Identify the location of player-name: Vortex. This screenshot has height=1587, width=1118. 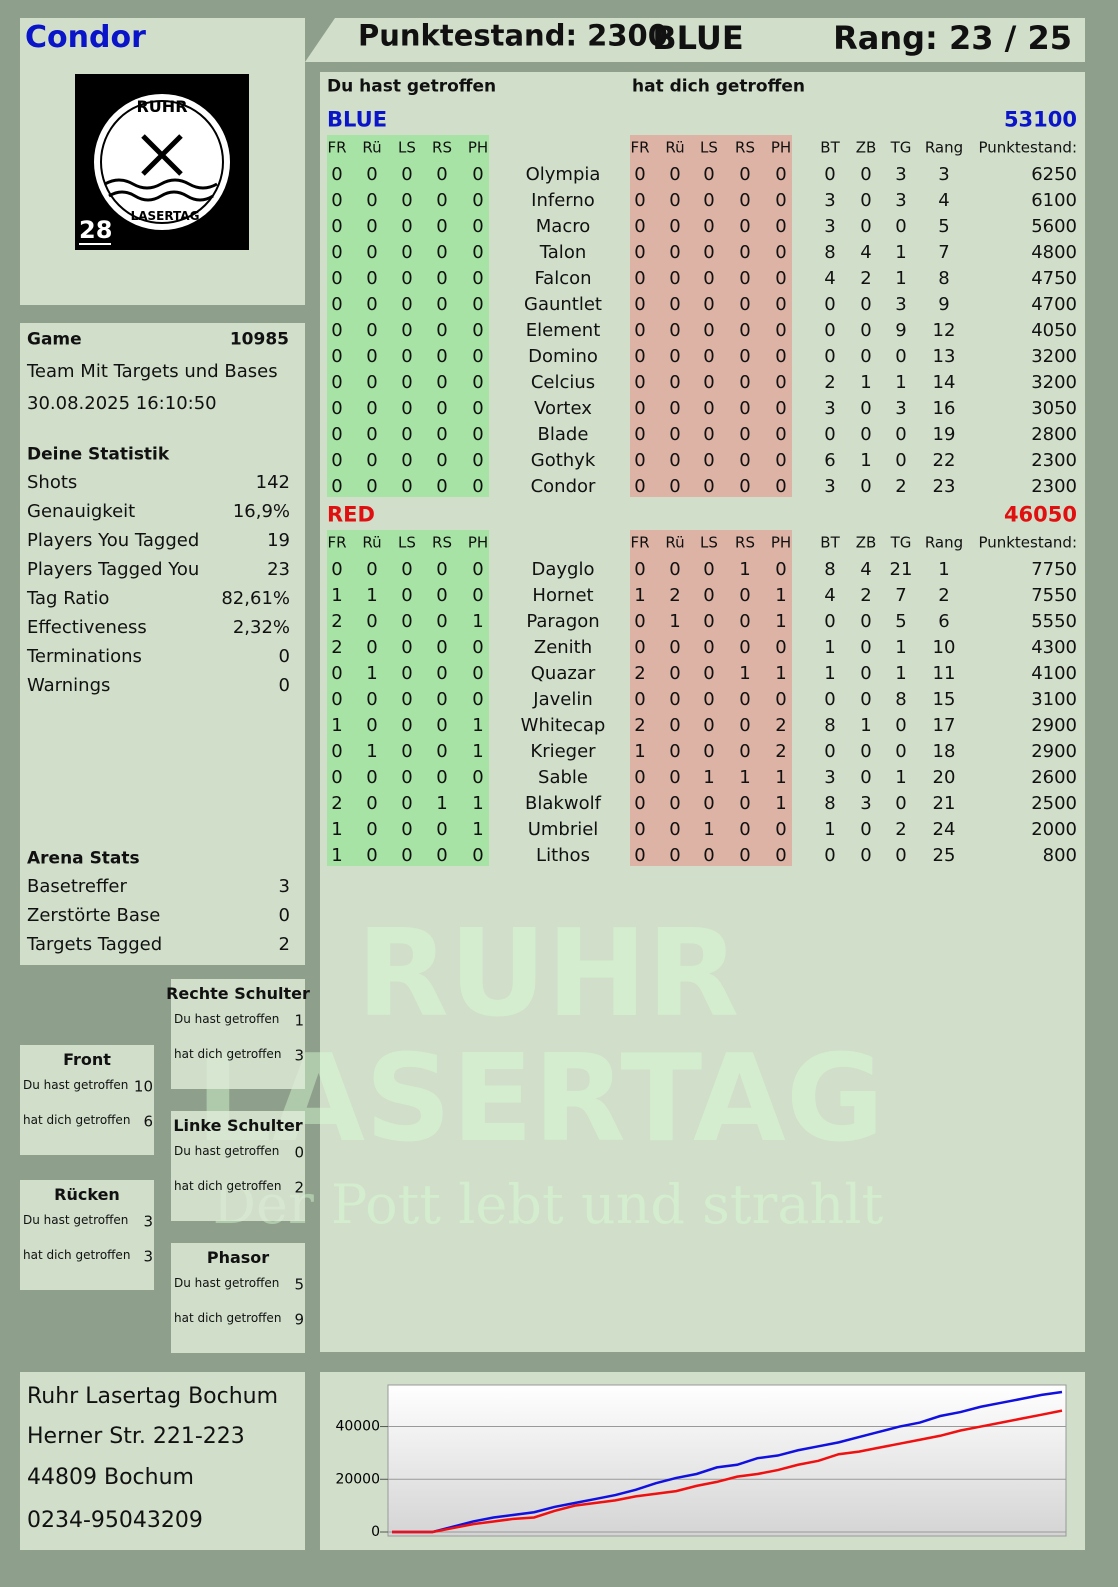
(563, 408).